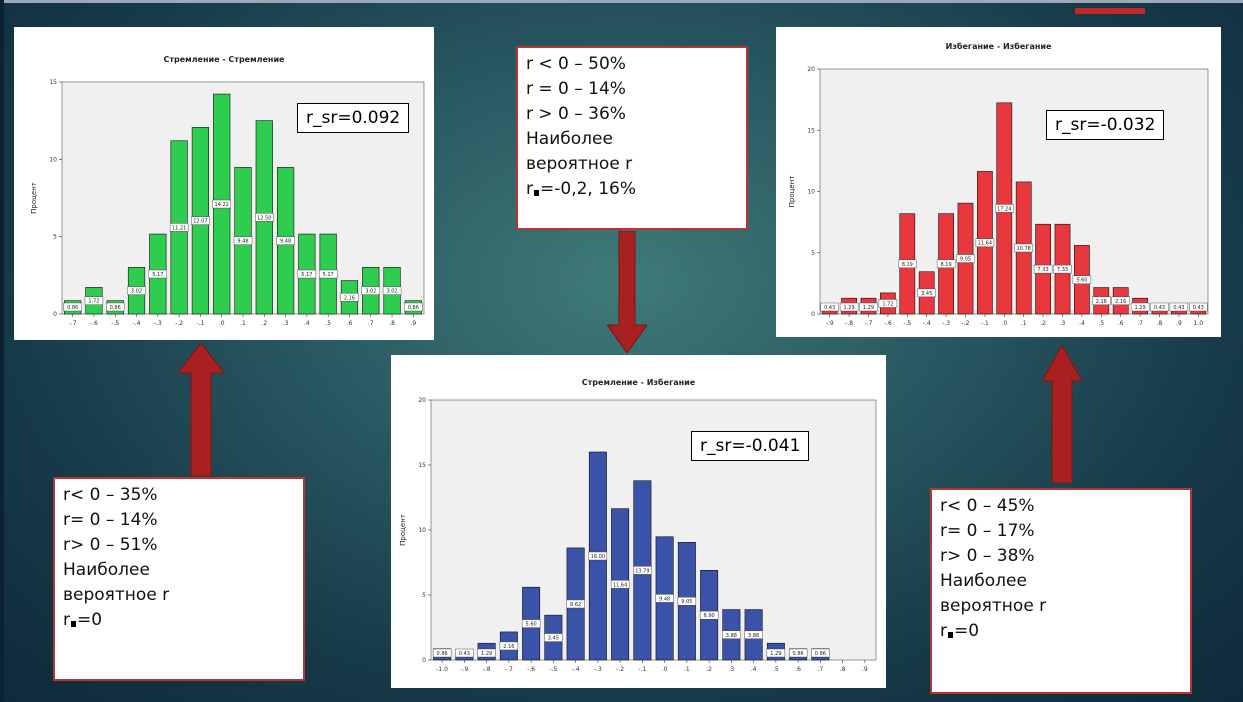  I want to click on data-label: 2.16, so click(349, 298).